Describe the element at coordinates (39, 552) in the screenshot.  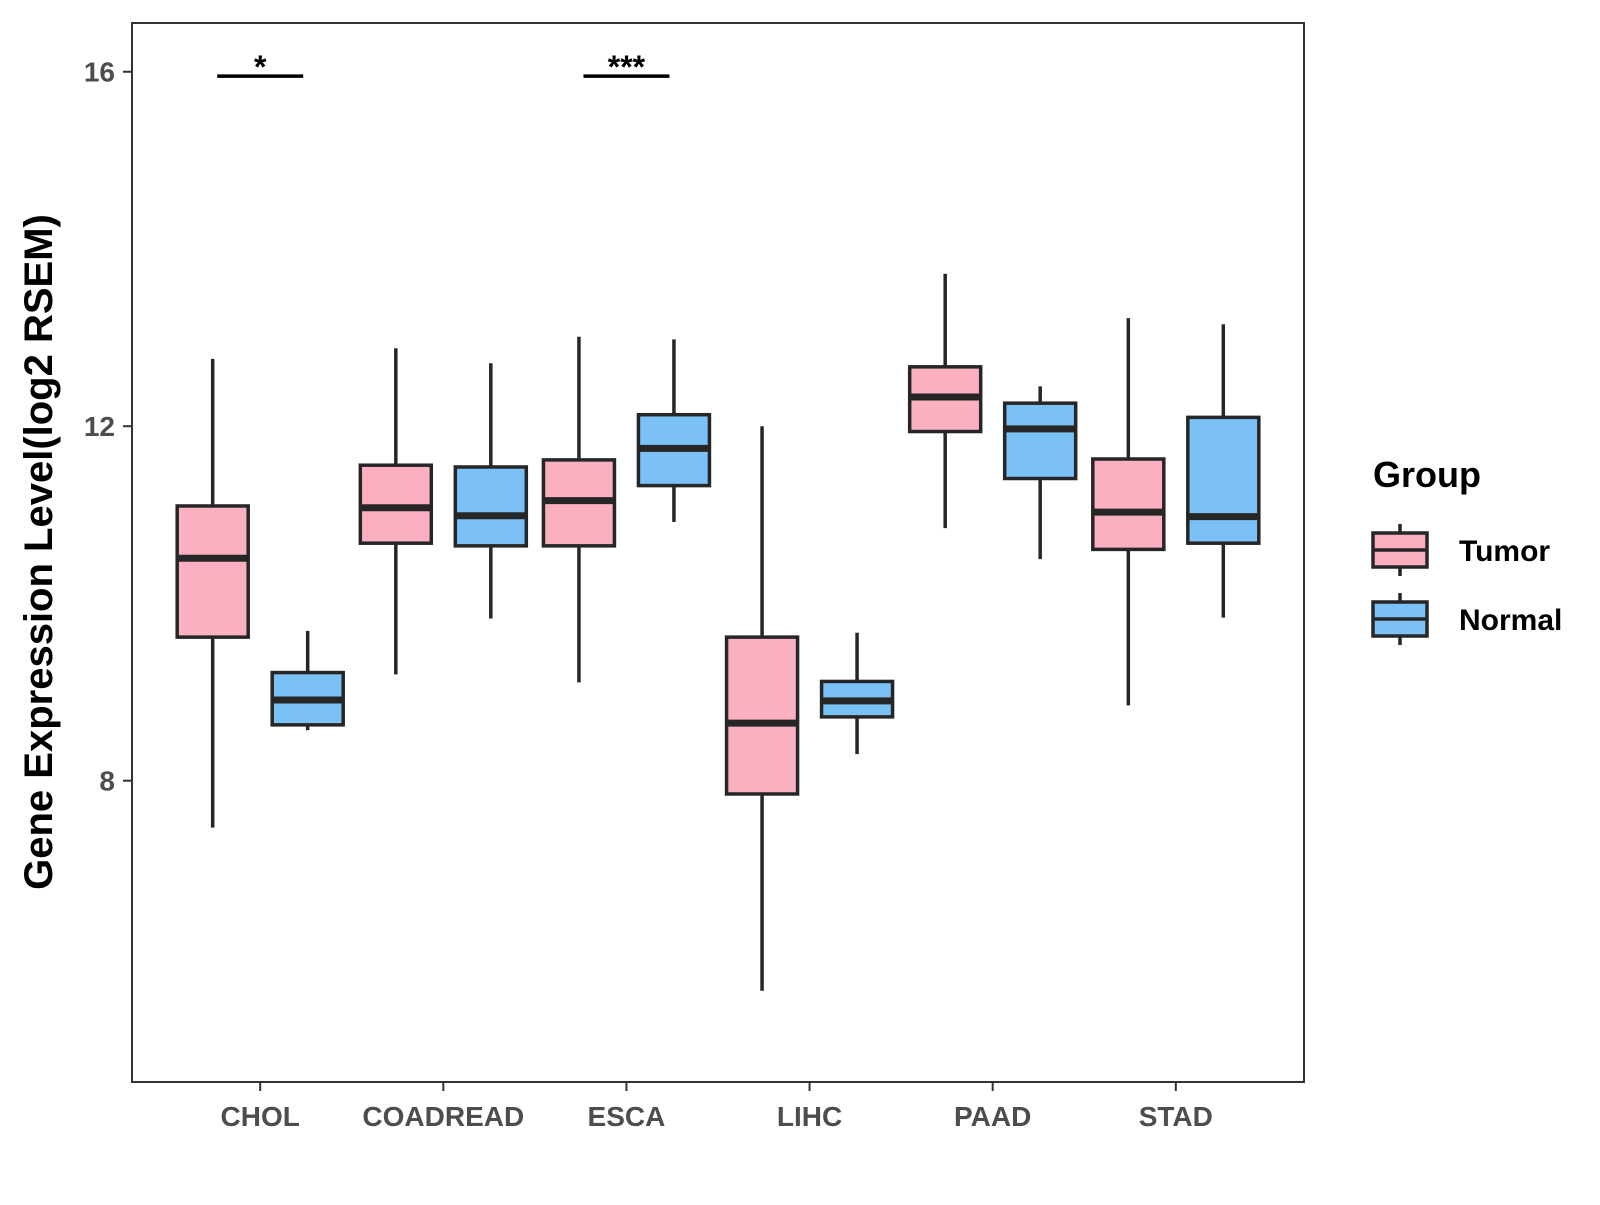
I see `y-axis-title: Gene Expression Level(log2 RSEM)` at that location.